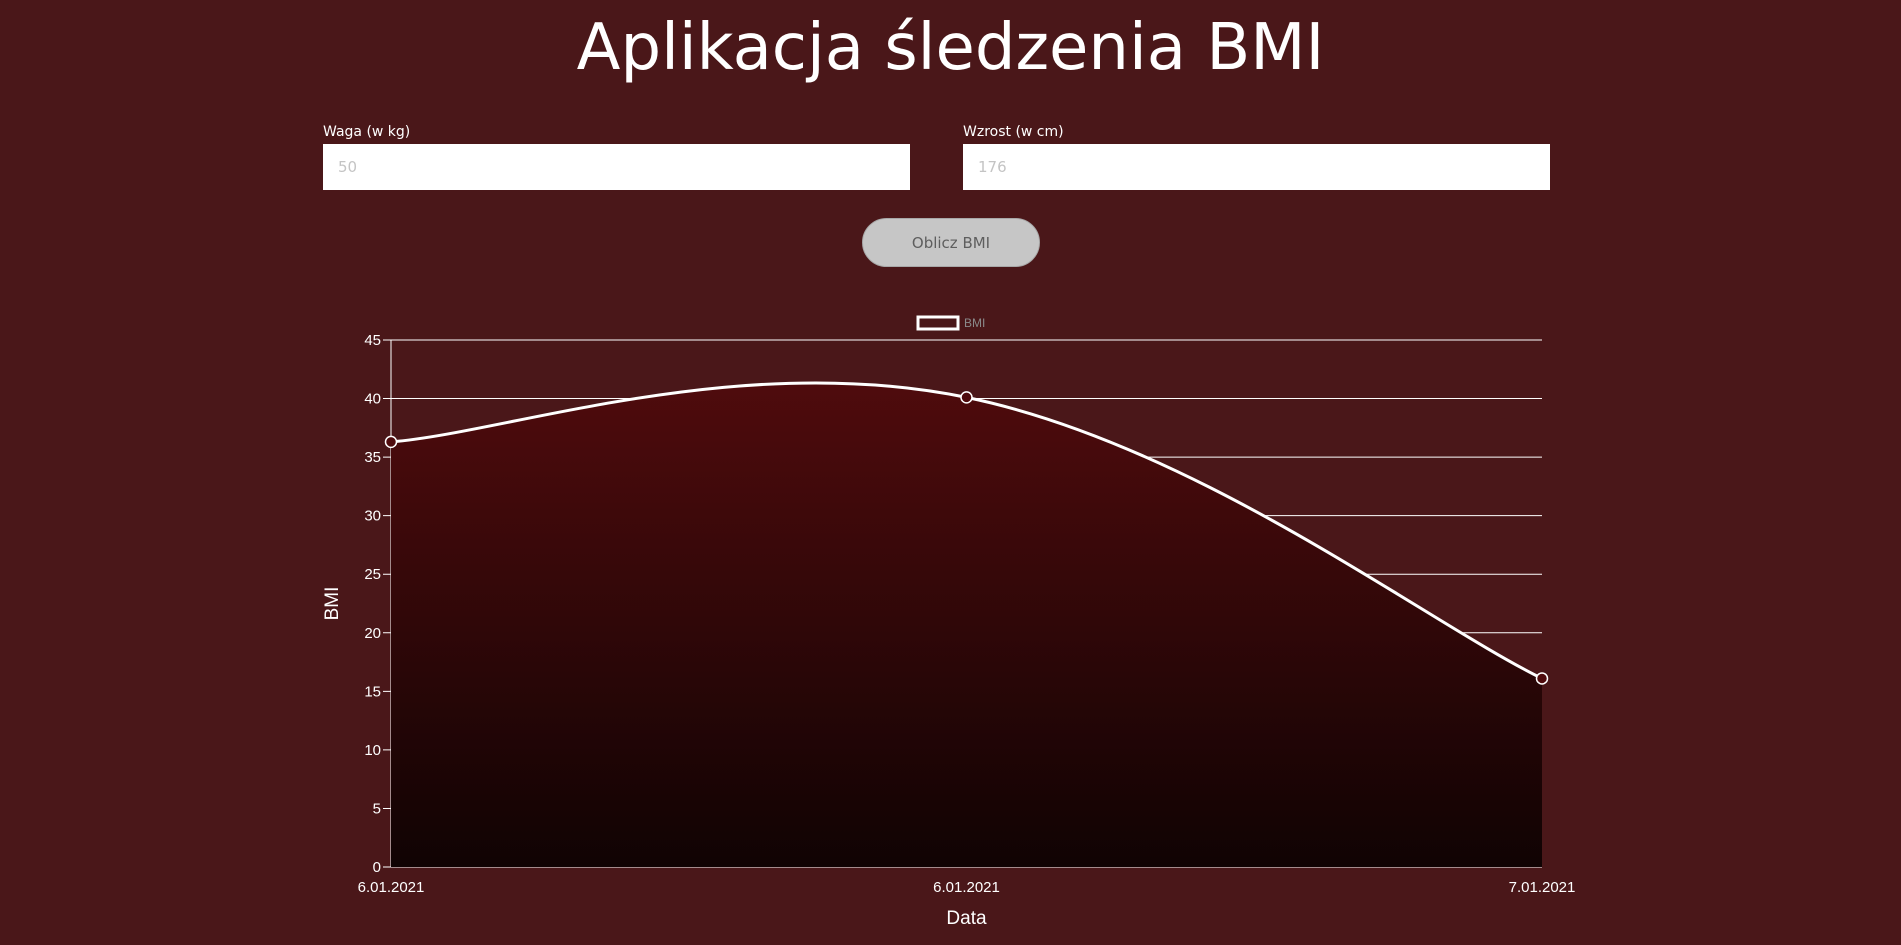 Image resolution: width=1901 pixels, height=945 pixels. I want to click on y-tick-label: 5, so click(377, 808).